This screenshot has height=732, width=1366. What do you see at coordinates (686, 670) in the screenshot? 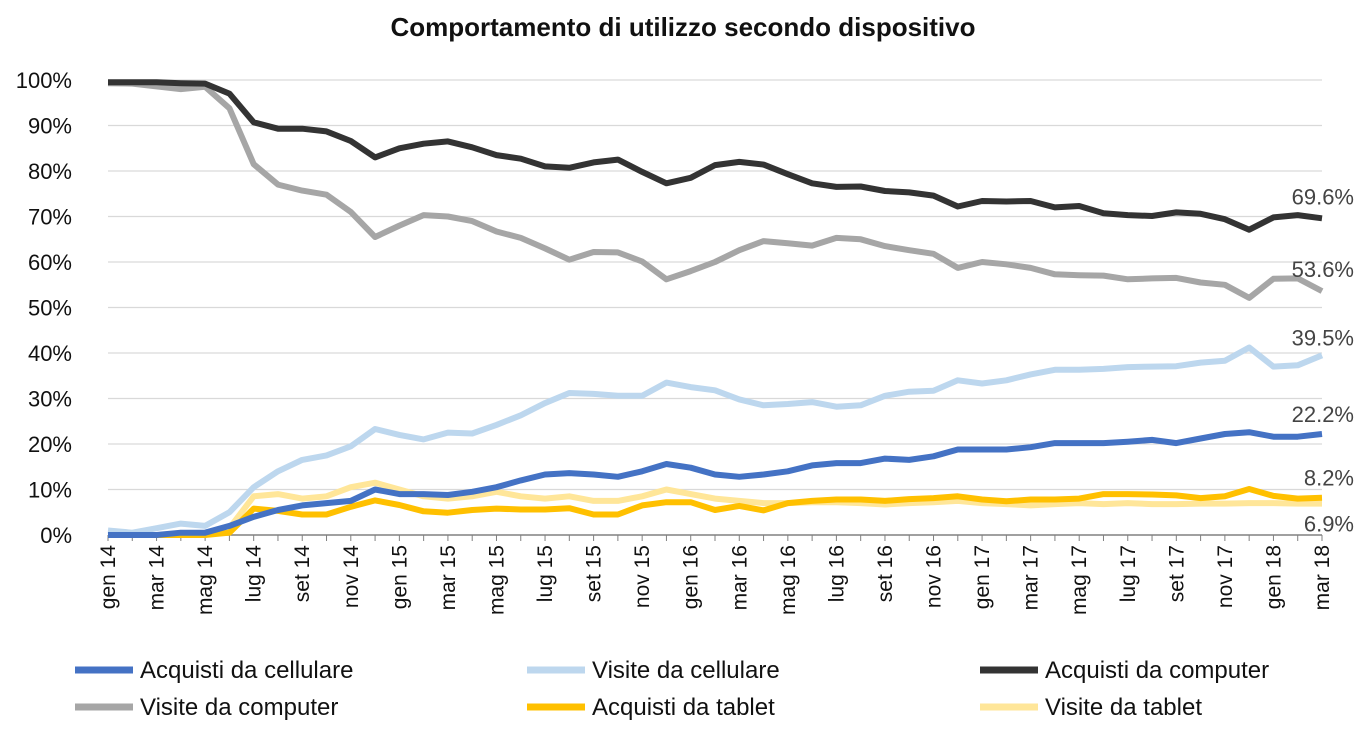
I see `legend-label: Visite da cellulare` at bounding box center [686, 670].